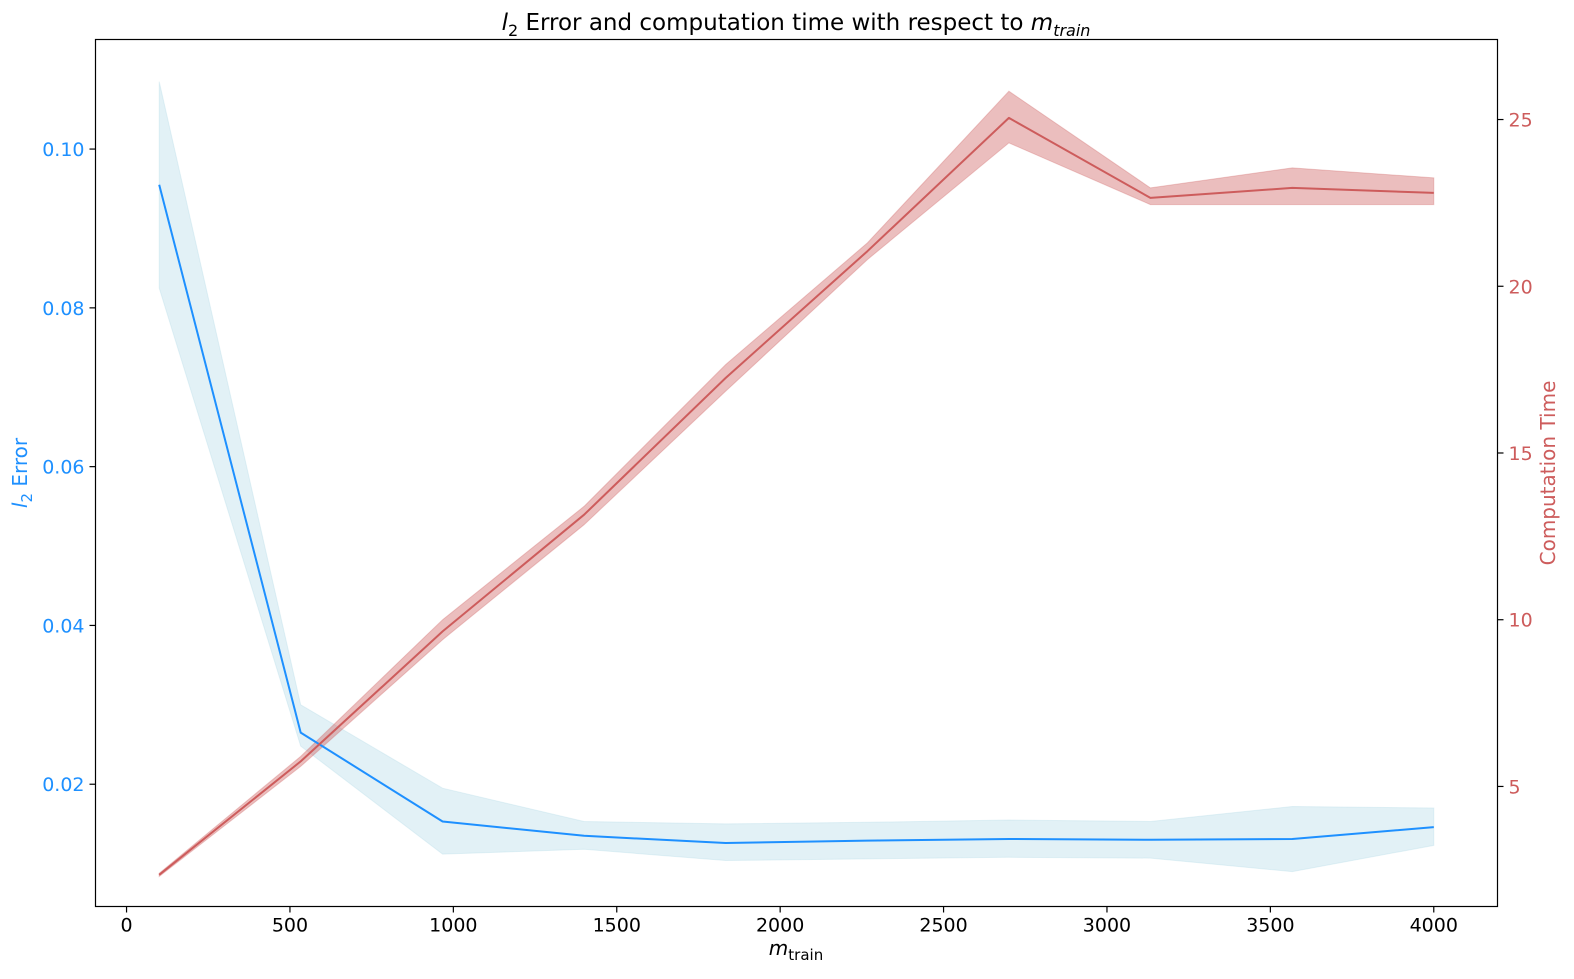  What do you see at coordinates (1521, 621) in the screenshot?
I see `y-right-tick-label: 10` at bounding box center [1521, 621].